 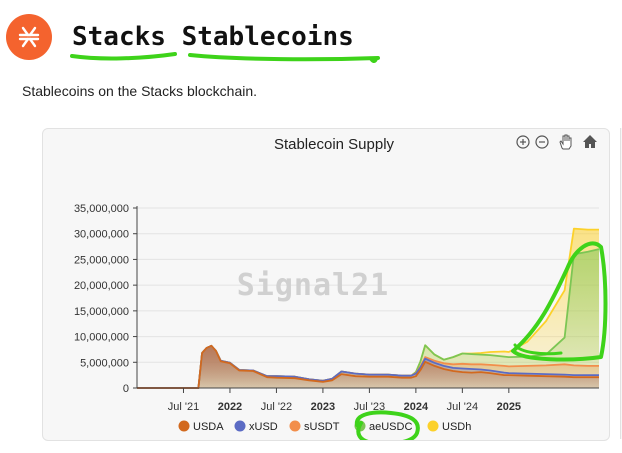 I want to click on legend-highlight-circle, so click(x=387, y=425).